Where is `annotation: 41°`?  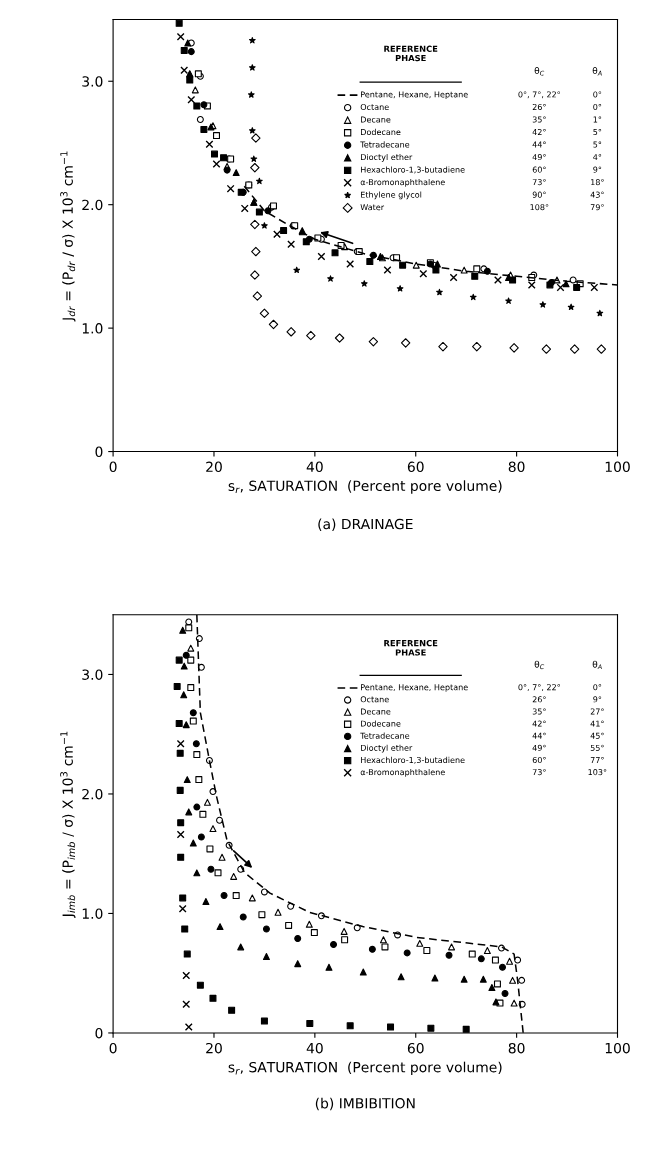
annotation: 41° is located at coordinates (597, 723).